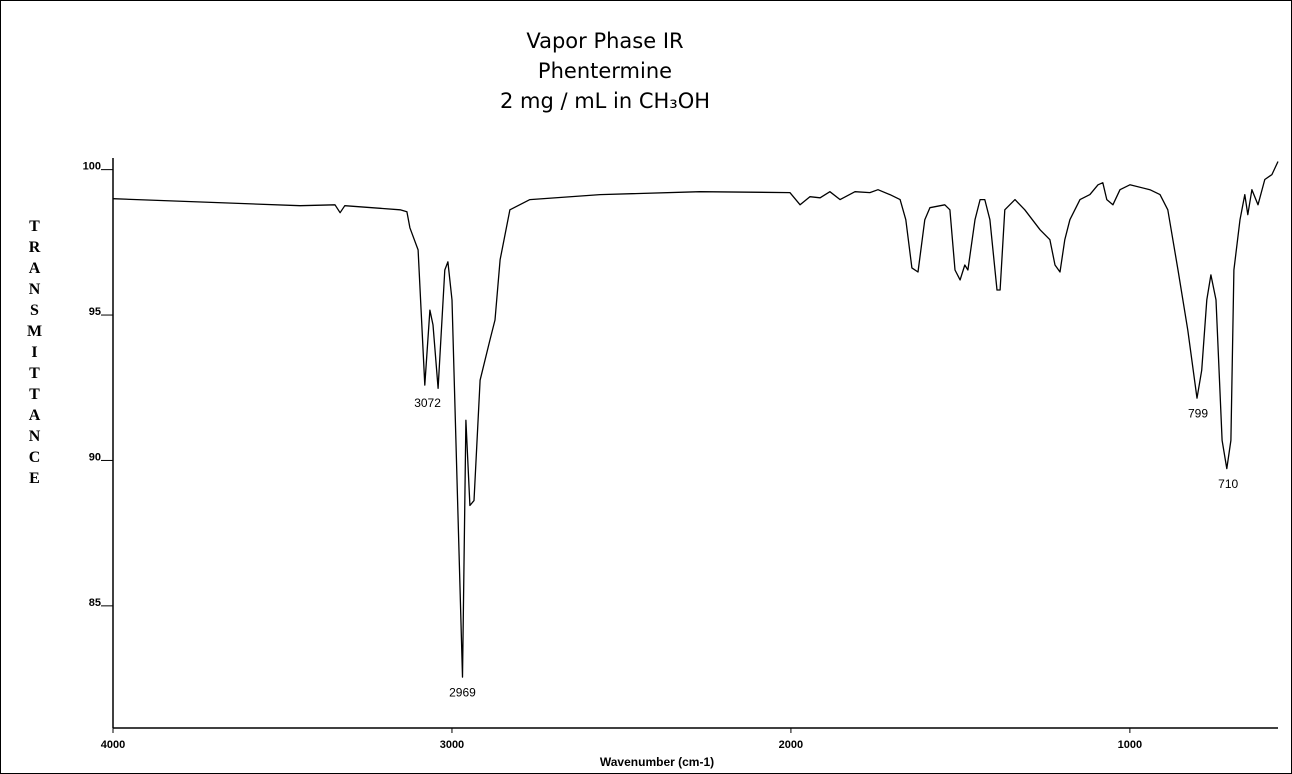 The image size is (1292, 774). Describe the element at coordinates (452, 745) in the screenshot. I see `x-tick-label: 3000` at that location.